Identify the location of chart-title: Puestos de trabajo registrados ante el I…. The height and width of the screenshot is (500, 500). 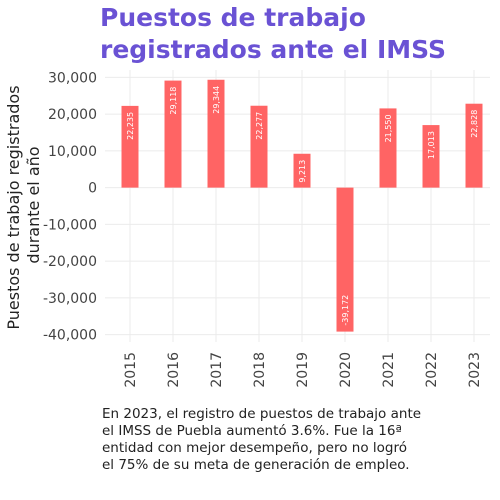
(273, 33).